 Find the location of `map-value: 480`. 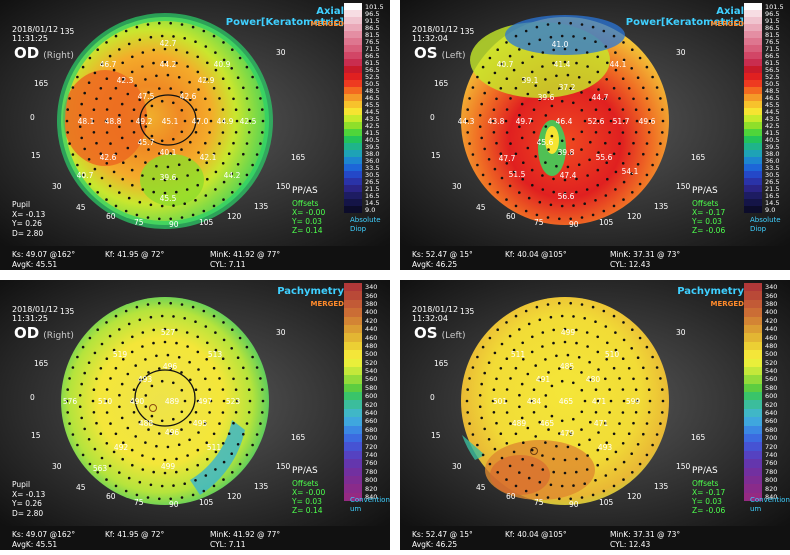

map-value: 480 is located at coordinates (593, 379).